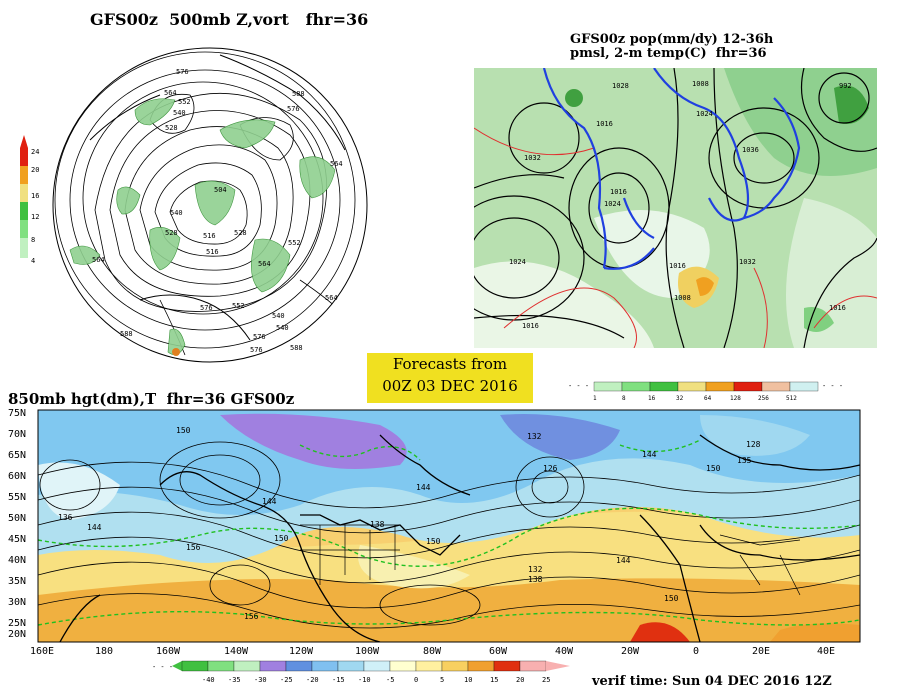 The width and height of the screenshot is (900, 700). Describe the element at coordinates (260, 680) in the screenshot. I see `temp-legend-label: -30` at that location.